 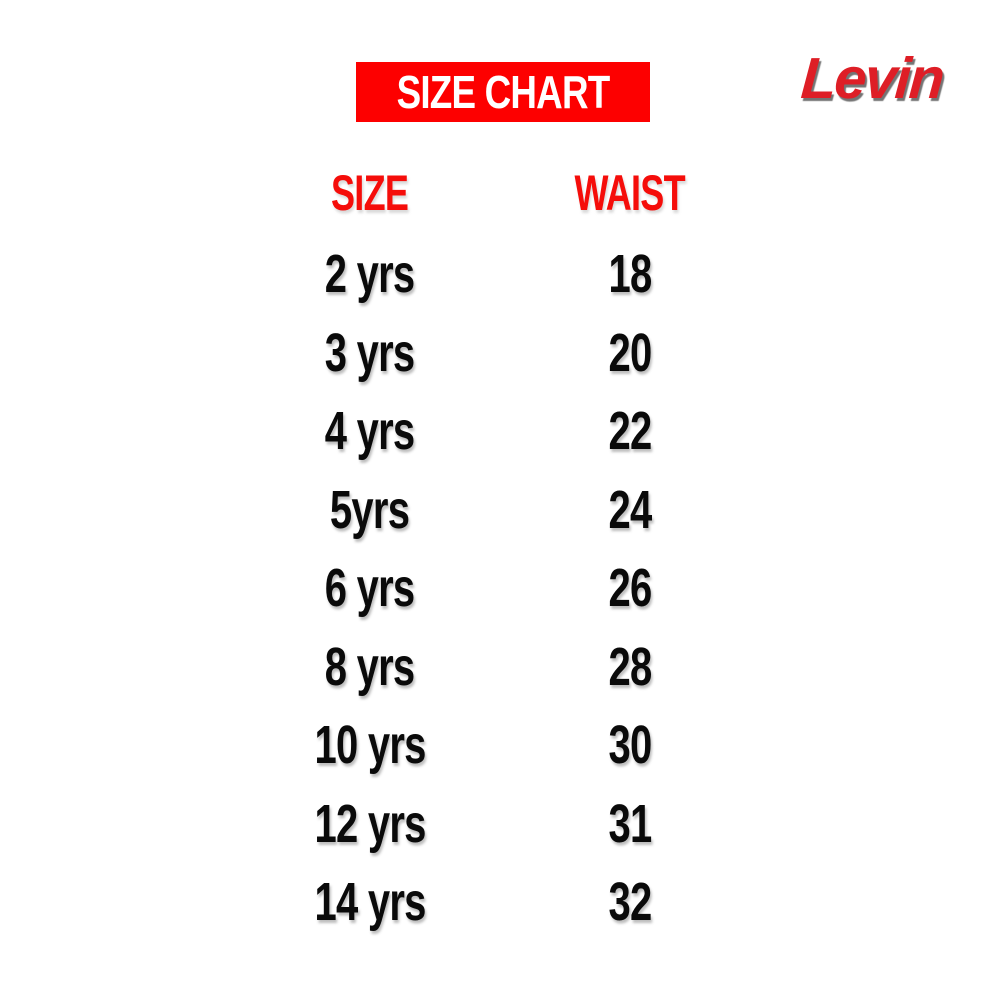 I want to click on size-cell: 12 yrs, so click(x=370, y=824).